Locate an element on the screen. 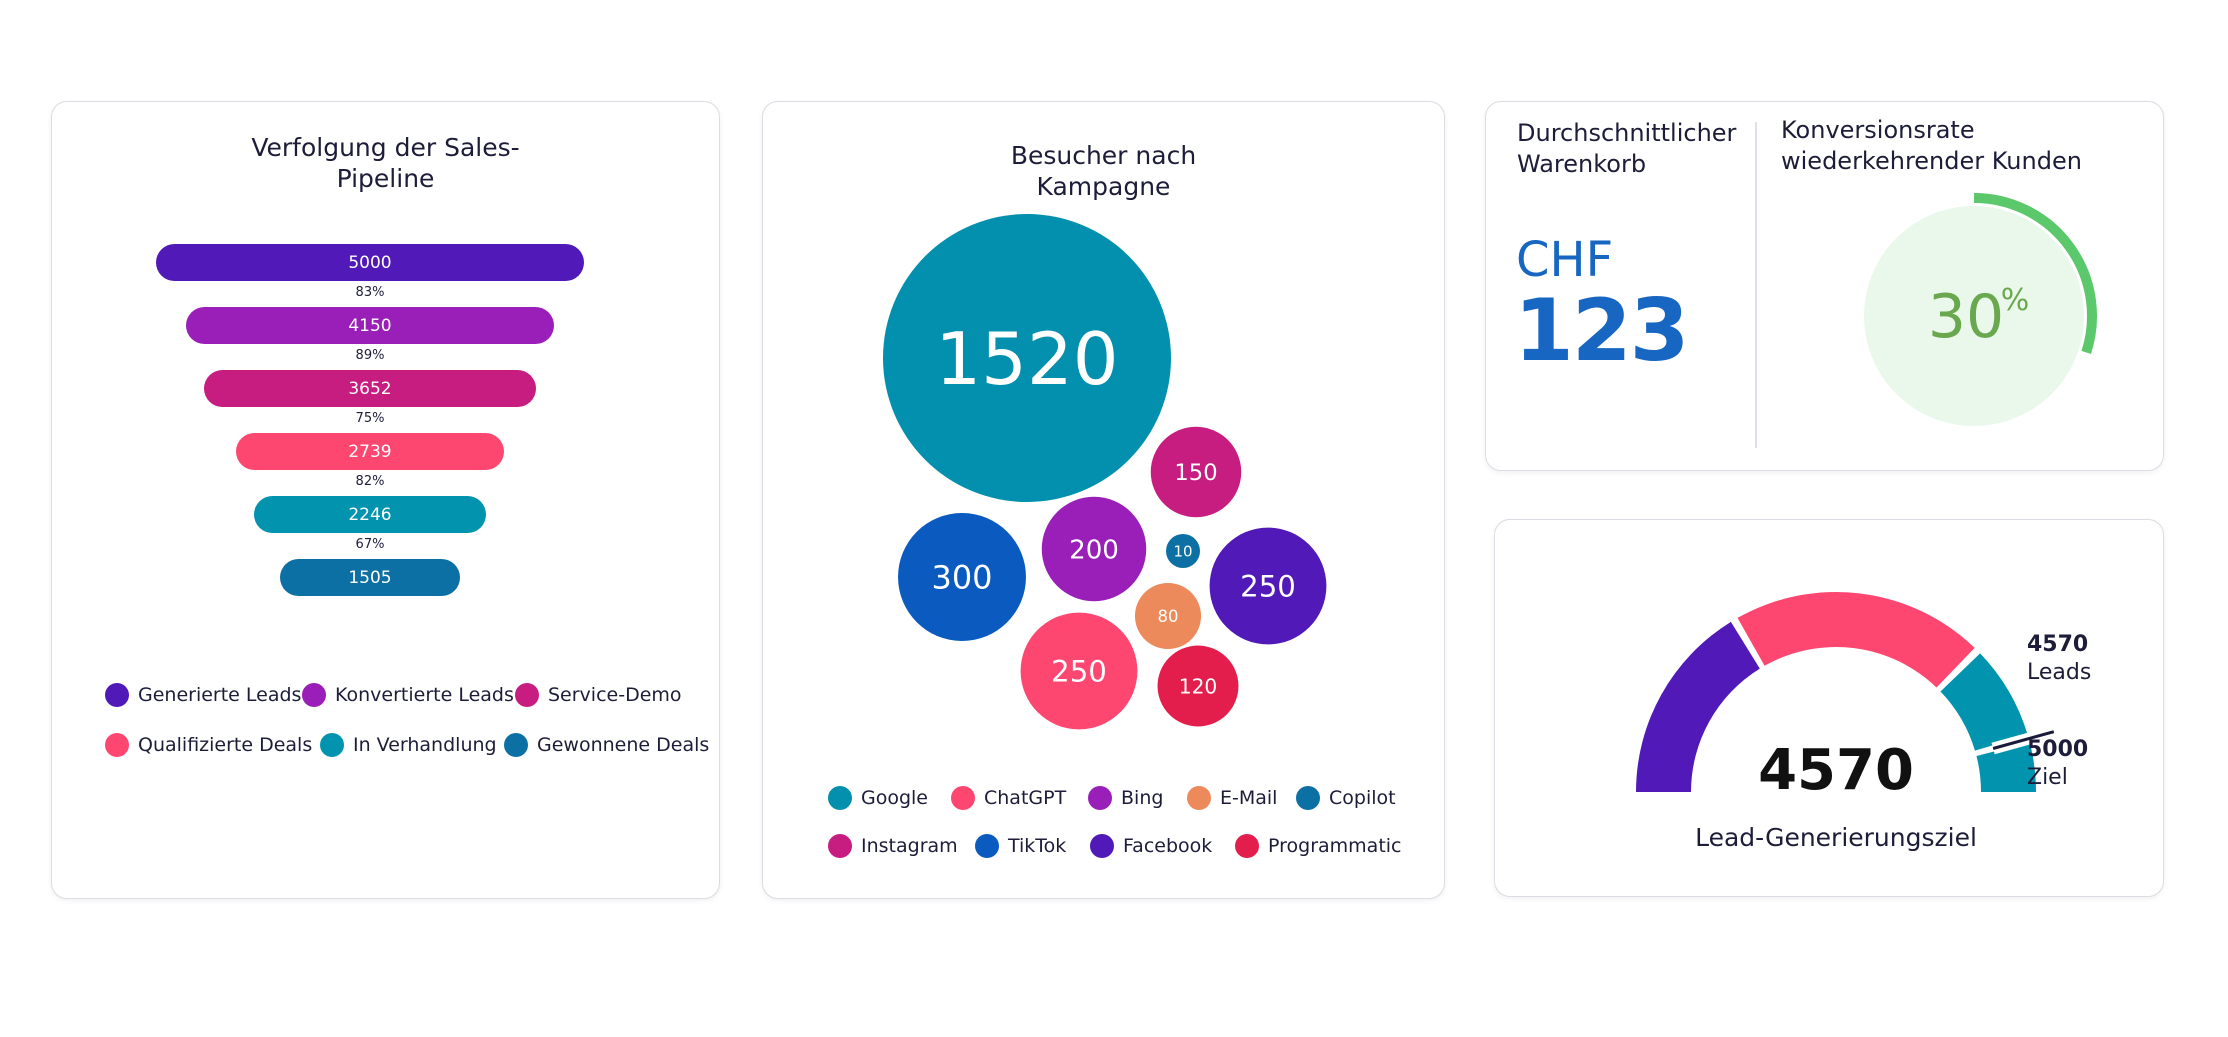 The height and width of the screenshot is (1037, 2228). gauge-leads-value: 4570 is located at coordinates (2058, 644).